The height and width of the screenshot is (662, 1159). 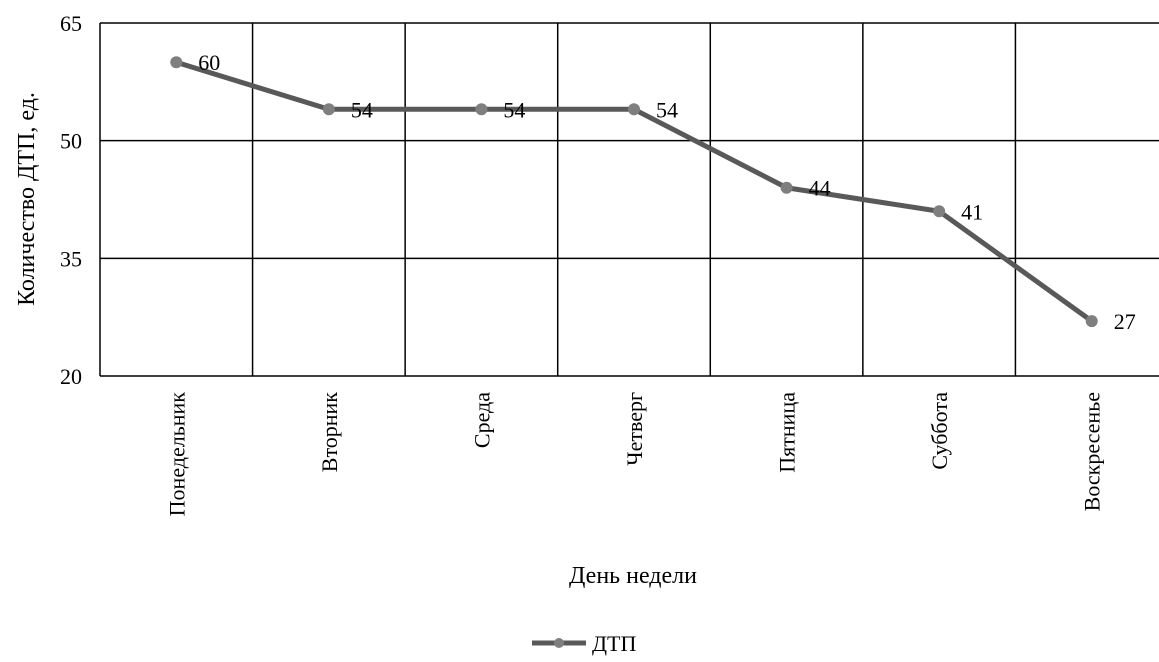 What do you see at coordinates (176, 454) in the screenshot?
I see `x-tick-label: Понедельник` at bounding box center [176, 454].